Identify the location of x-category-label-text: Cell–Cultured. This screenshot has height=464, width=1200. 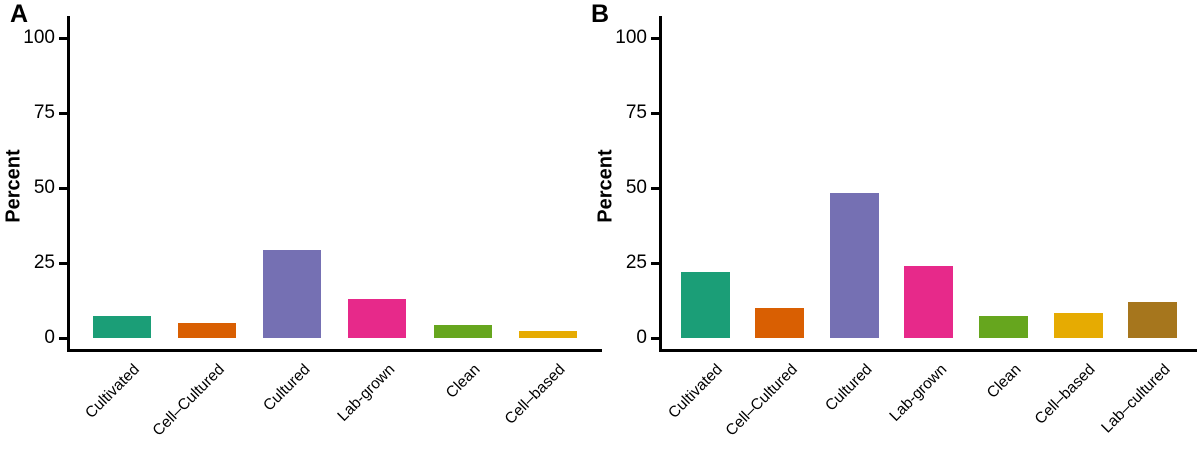
(761, 400).